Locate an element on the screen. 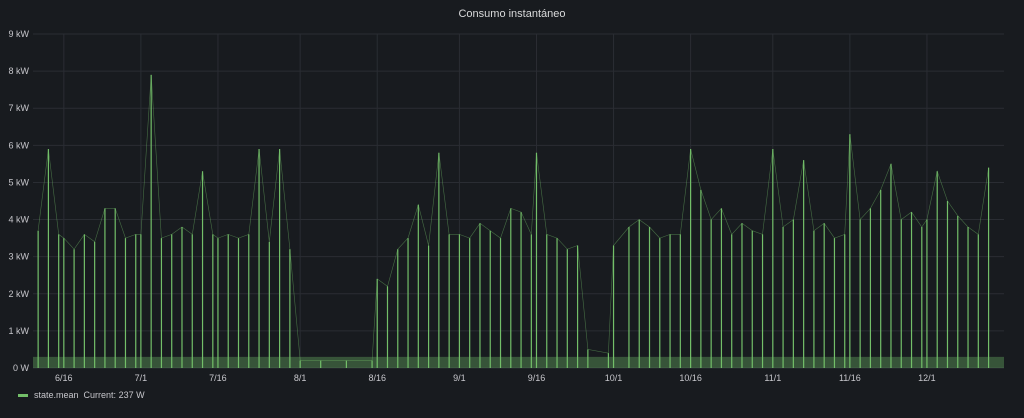 Image resolution: width=1024 pixels, height=418 pixels. legend: state.mean Current: 237 W is located at coordinates (81, 395).